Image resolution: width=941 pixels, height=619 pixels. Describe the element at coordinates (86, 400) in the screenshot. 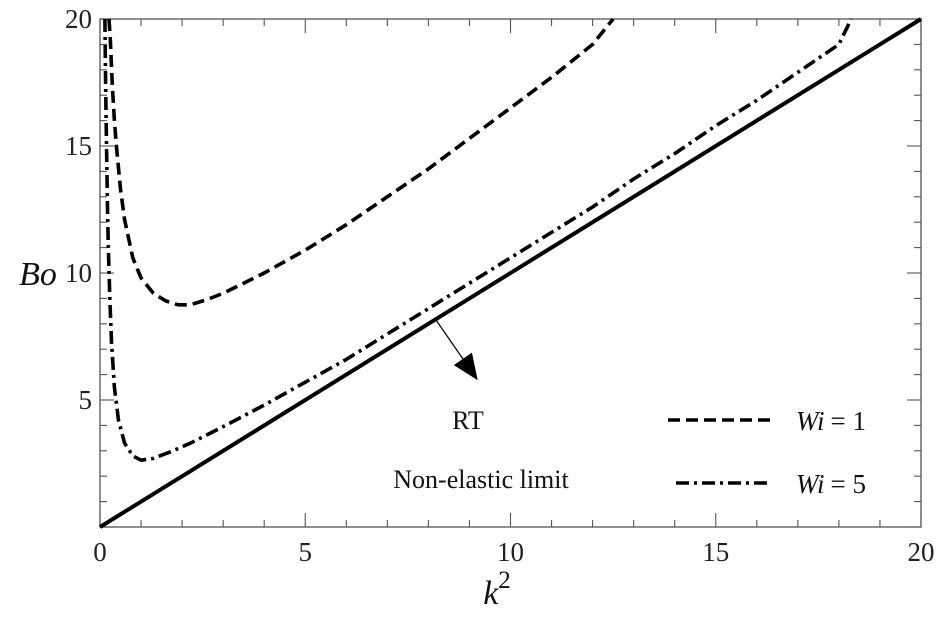

I see `y-tick-label: 5` at that location.